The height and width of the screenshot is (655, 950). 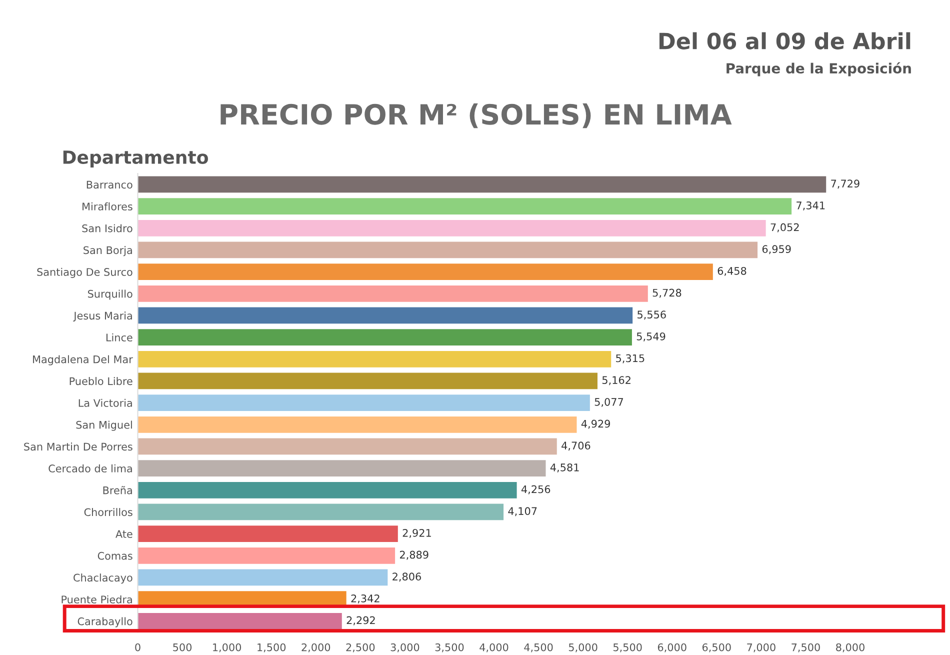 I want to click on y-tick-label: Pueblo Libre, so click(x=101, y=381).